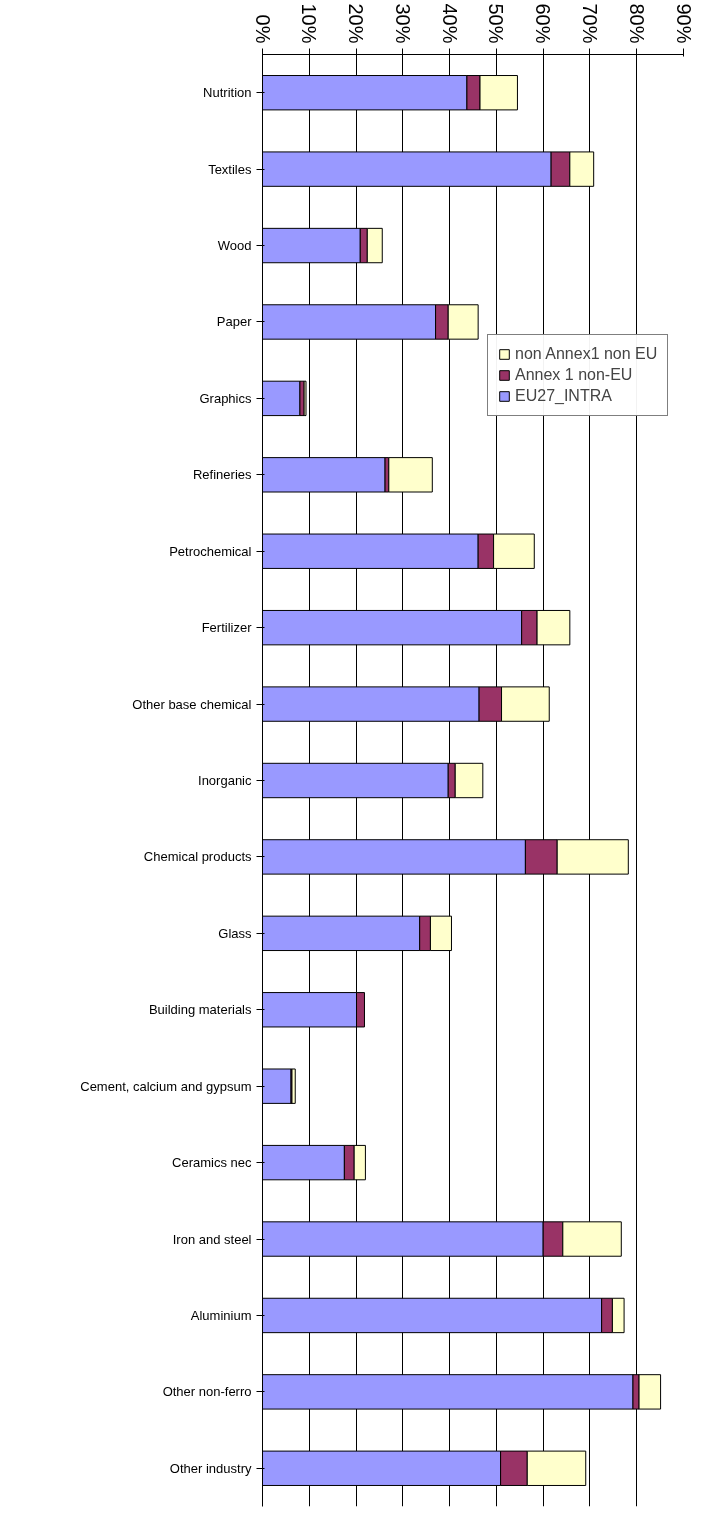  Describe the element at coordinates (449, 23) in the screenshot. I see `x-tick-label: 40%` at that location.